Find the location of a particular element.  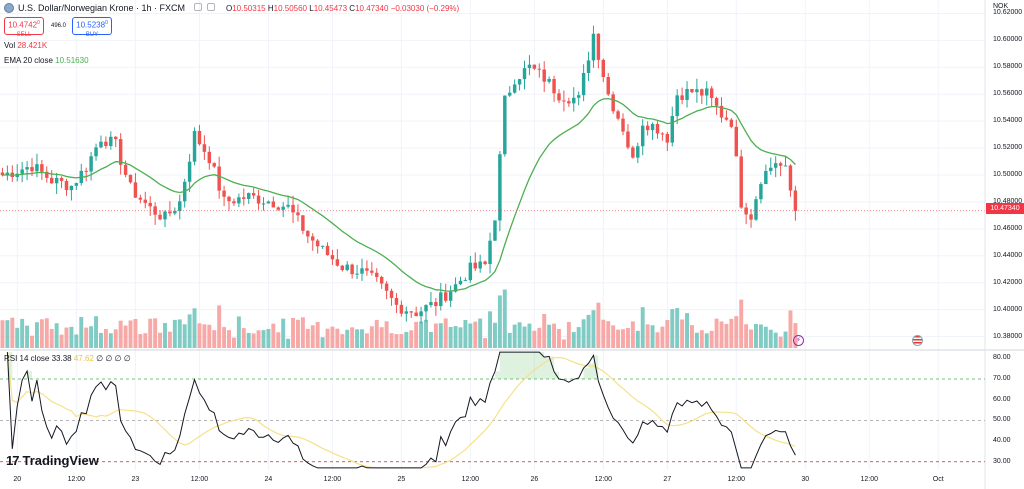

price-tick-3: 10.56000 is located at coordinates (1008, 94).